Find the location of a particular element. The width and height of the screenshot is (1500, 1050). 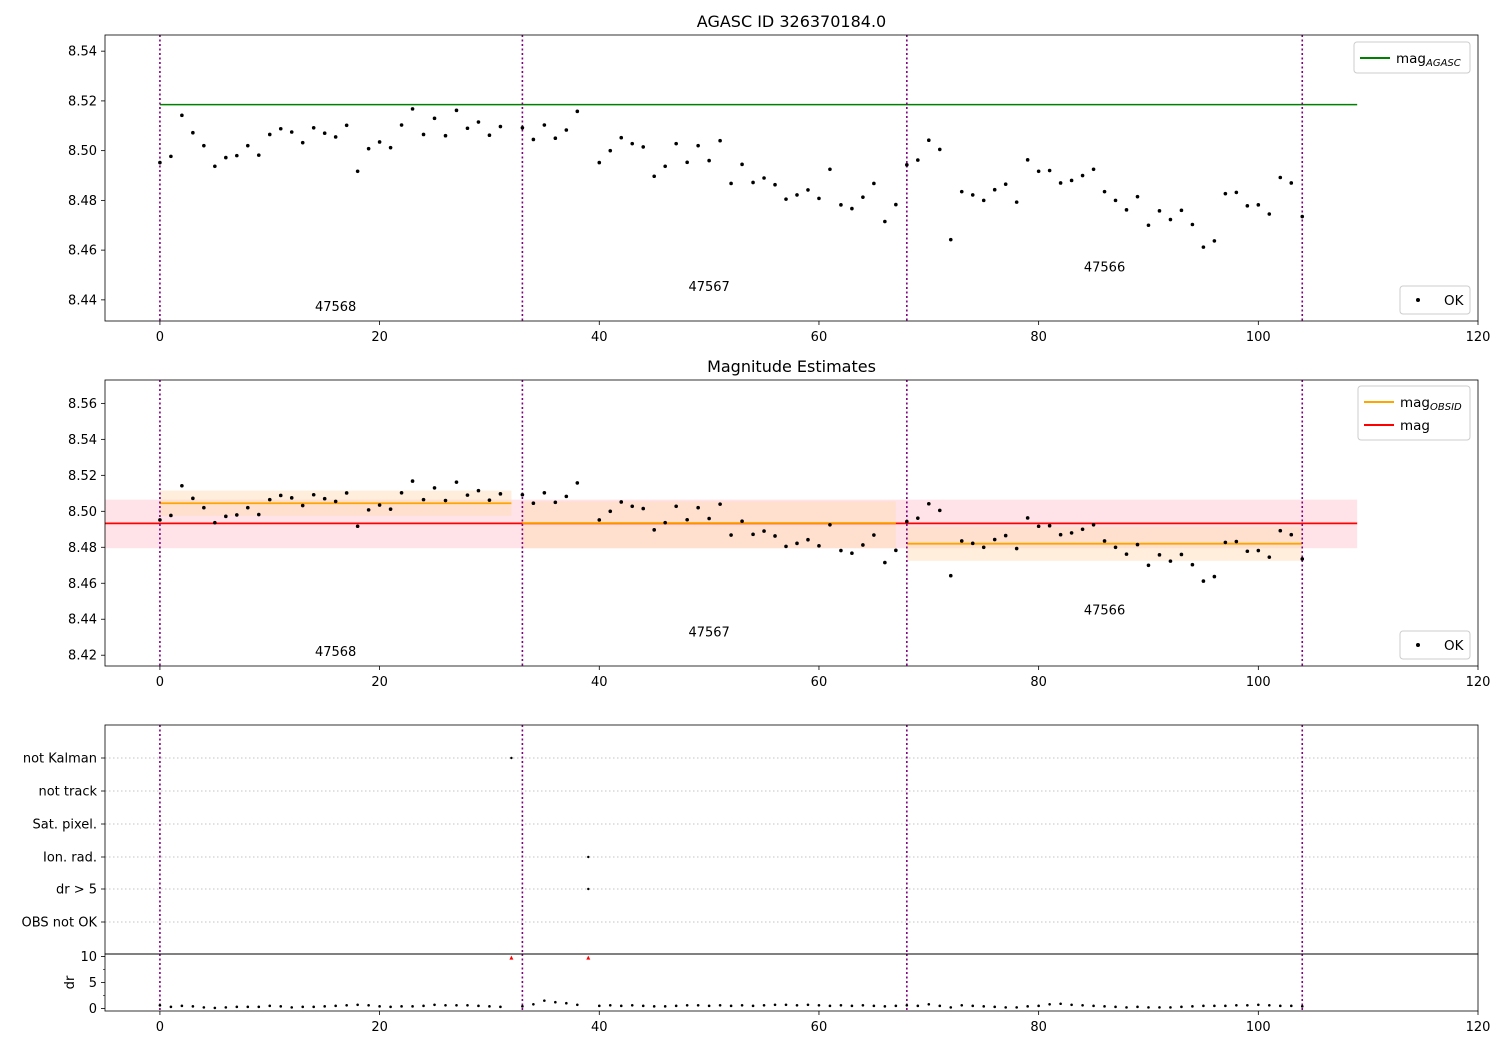

category-label: Ion. rad. is located at coordinates (70, 858).